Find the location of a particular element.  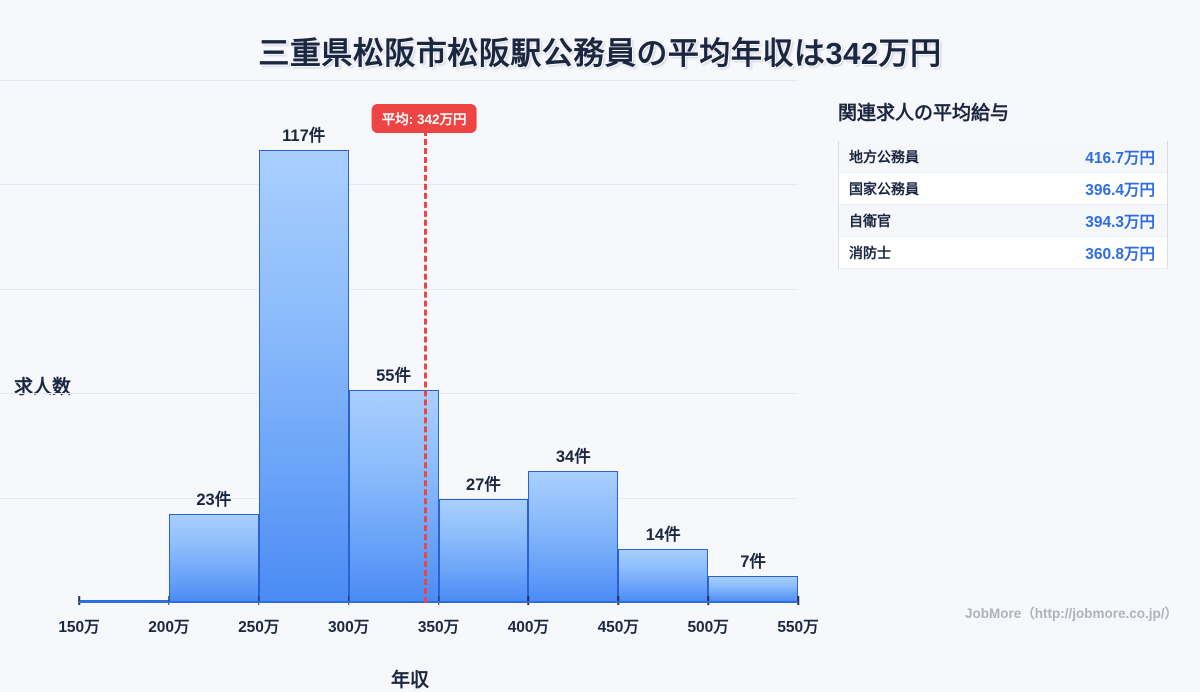

x-axis-label: 年収 is located at coordinates (409, 680).